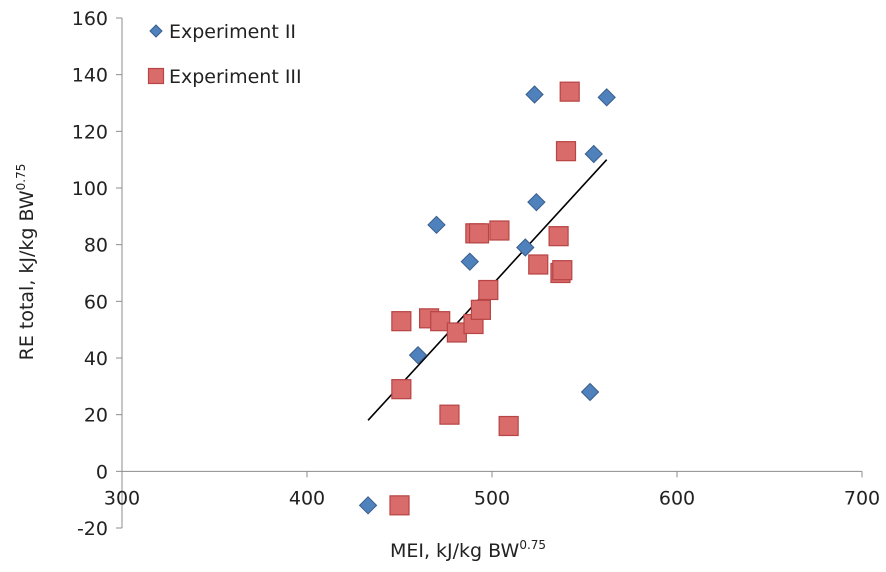  I want to click on x-axis-title: MEI, kJ/kg BW0.75, so click(468, 550).